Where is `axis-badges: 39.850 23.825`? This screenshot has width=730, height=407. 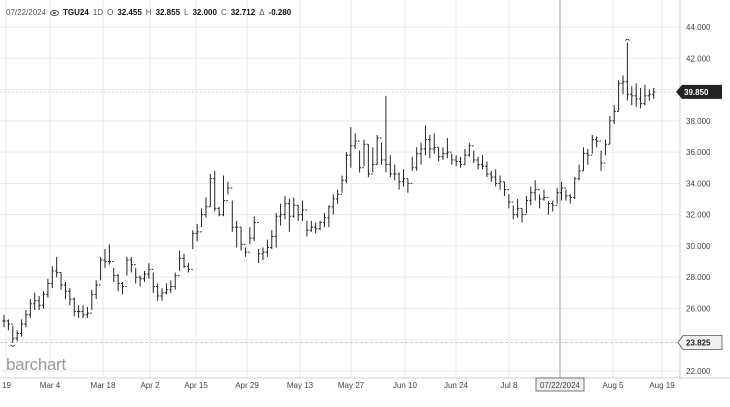 axis-badges: 39.850 23.825 is located at coordinates (699, 217).